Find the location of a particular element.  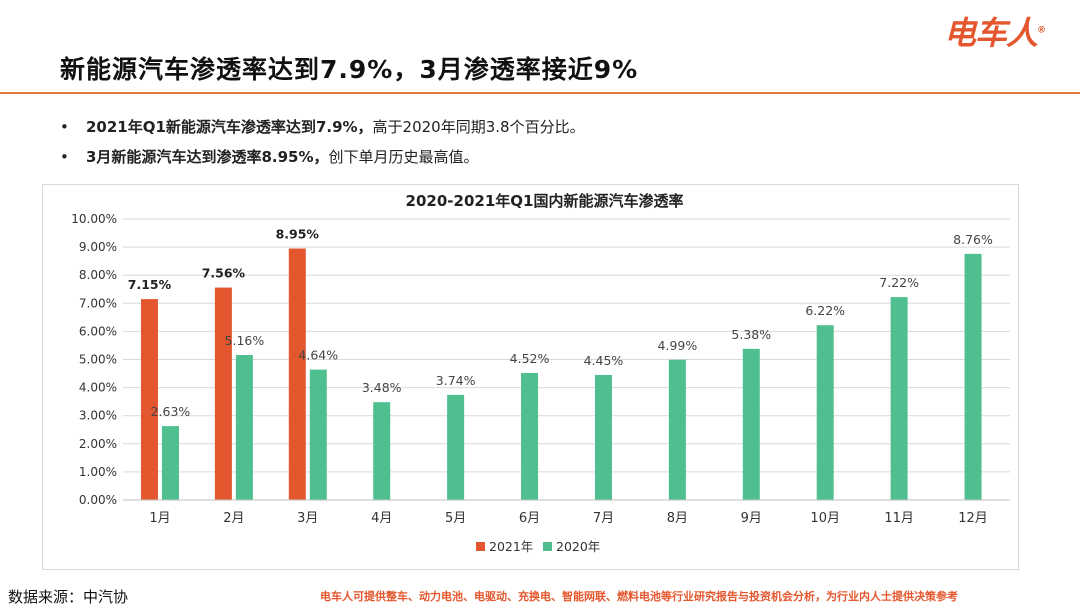

x-tick-label: 11月 is located at coordinates (899, 518).